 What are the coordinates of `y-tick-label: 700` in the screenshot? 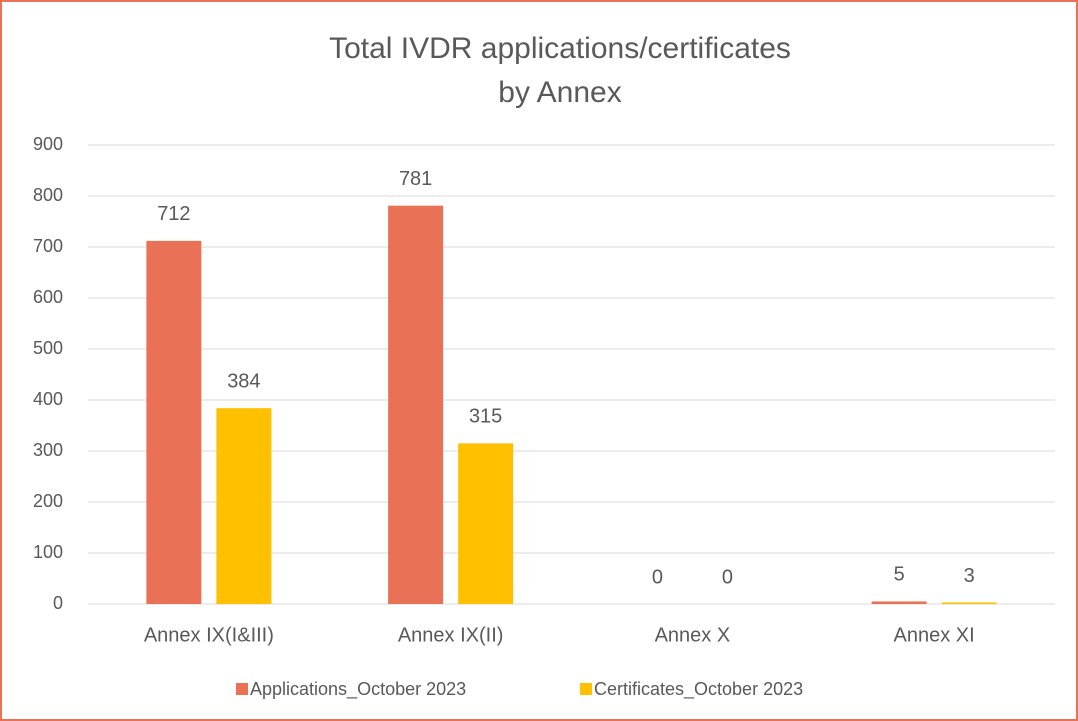 It's located at (48, 246).